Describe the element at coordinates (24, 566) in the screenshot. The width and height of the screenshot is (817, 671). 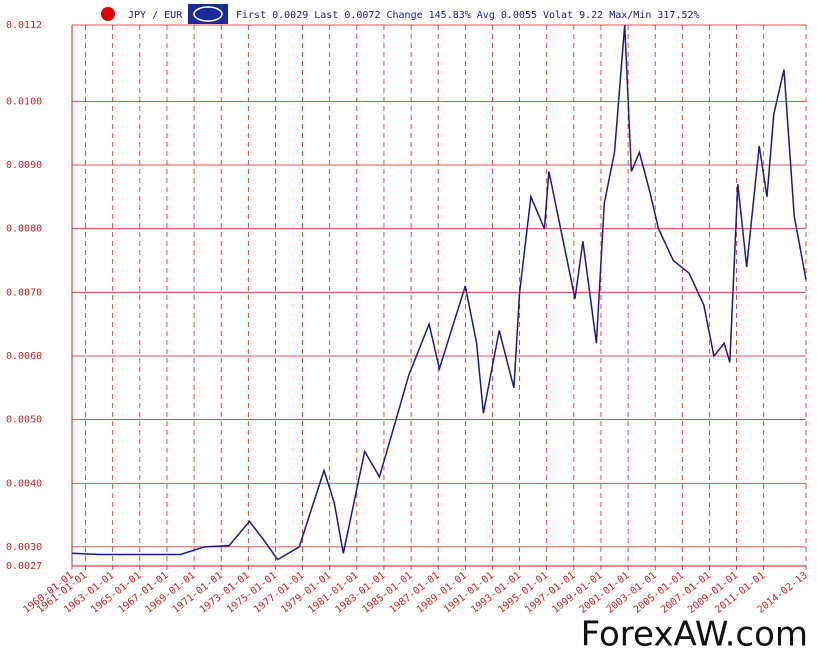
I see `y-tick-label: 0.0027` at that location.